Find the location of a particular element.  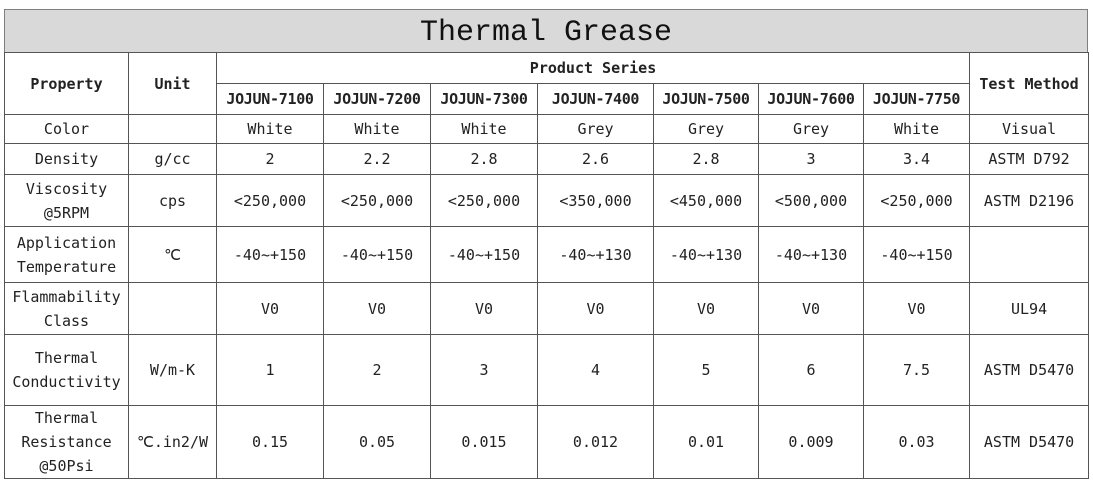

product-header: JOJUN-7400 is located at coordinates (595, 99).